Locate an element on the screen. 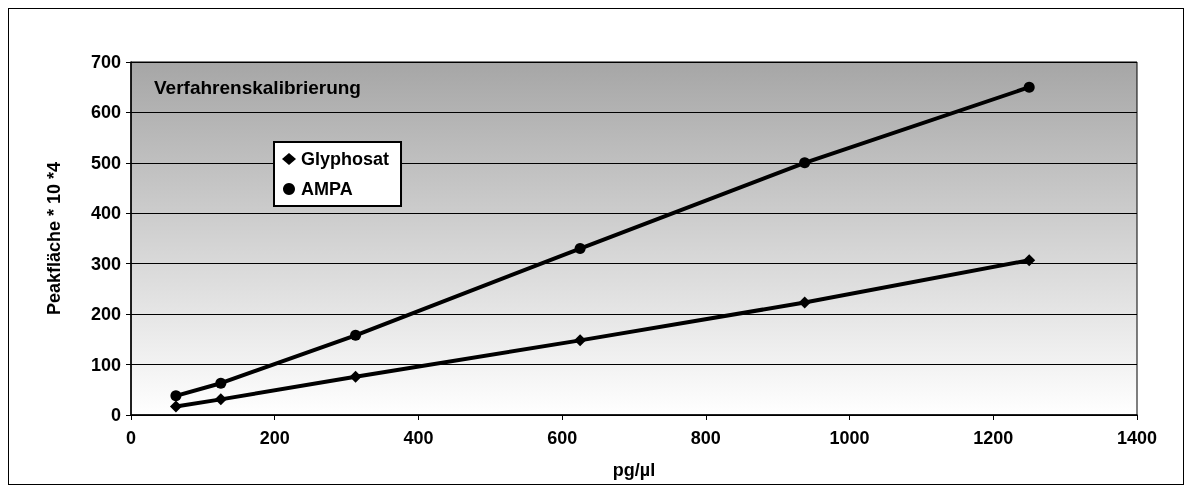  x-axis-title: pg/µl is located at coordinates (634, 470).